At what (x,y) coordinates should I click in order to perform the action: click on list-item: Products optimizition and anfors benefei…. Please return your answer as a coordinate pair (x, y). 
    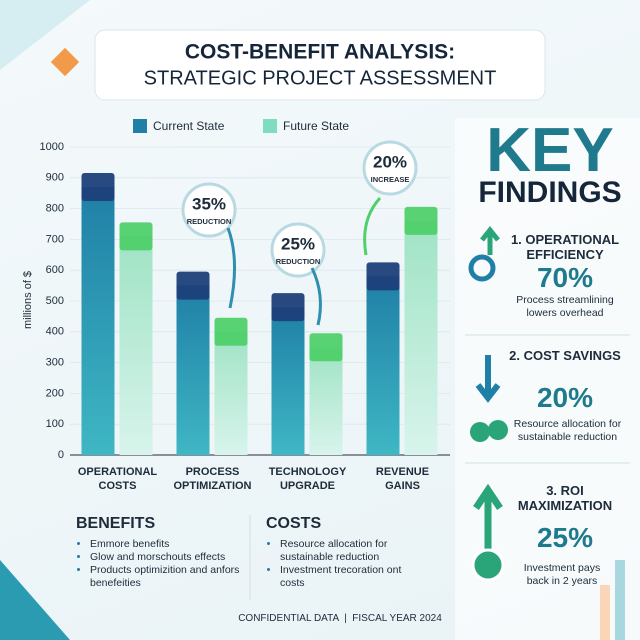
    Looking at the image, I should click on (175, 577).